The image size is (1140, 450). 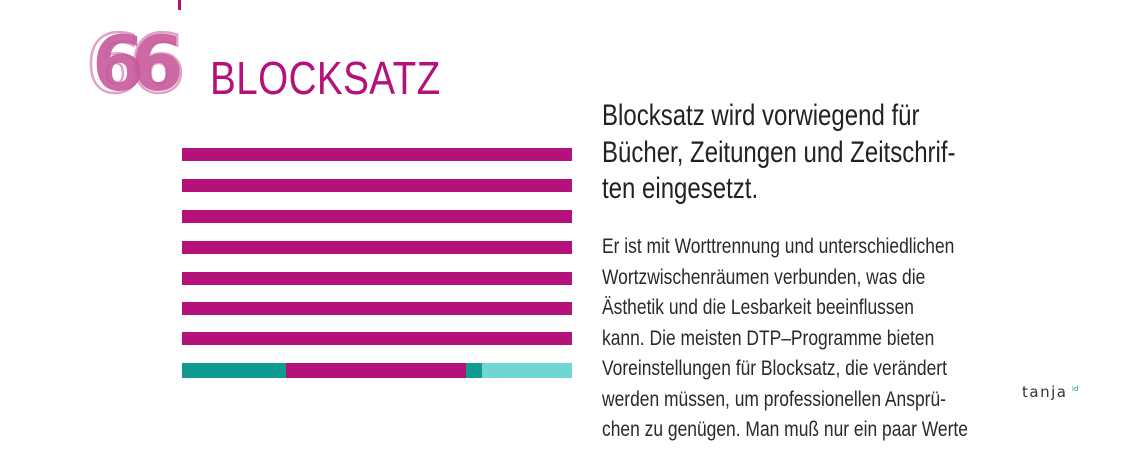 I want to click on section-number-66-icon: 66 66, so click(x=133, y=61).